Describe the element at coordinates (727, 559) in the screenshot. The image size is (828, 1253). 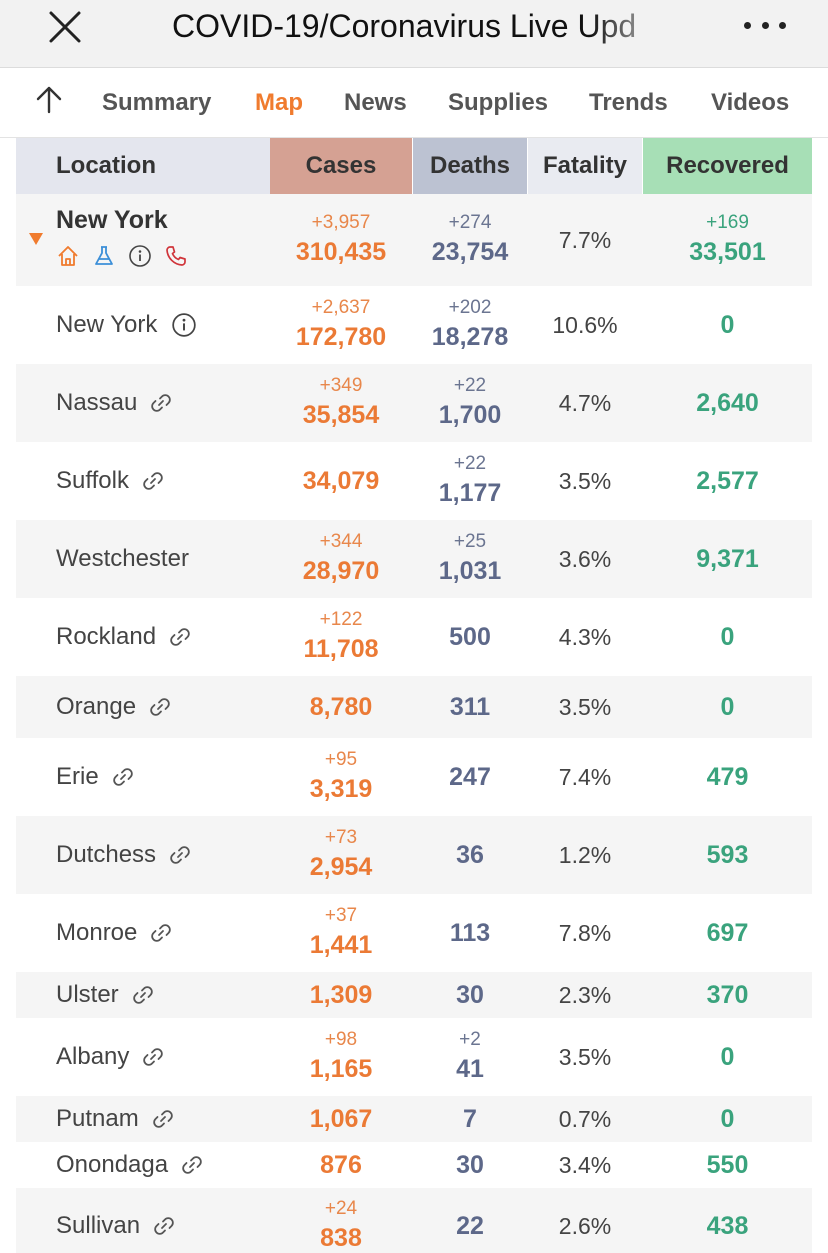
I see `recovered-cell: 9,371` at that location.